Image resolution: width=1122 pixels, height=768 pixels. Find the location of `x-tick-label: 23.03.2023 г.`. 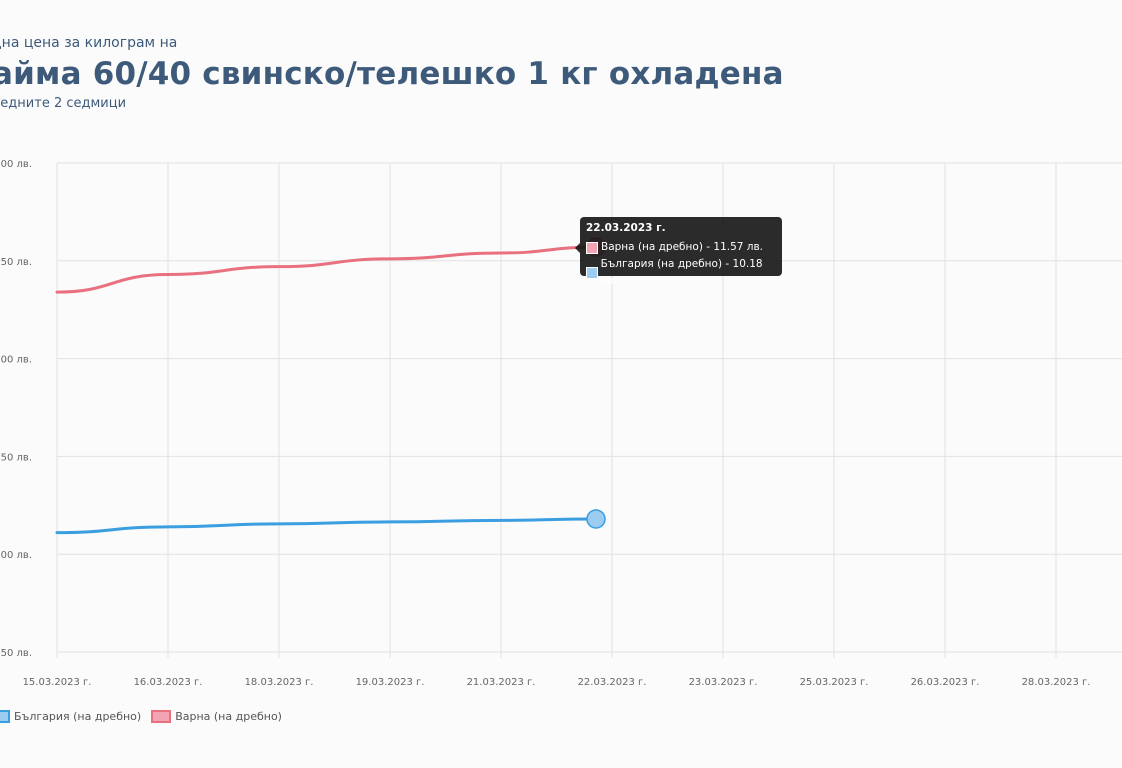

x-tick-label: 23.03.2023 г. is located at coordinates (723, 682).